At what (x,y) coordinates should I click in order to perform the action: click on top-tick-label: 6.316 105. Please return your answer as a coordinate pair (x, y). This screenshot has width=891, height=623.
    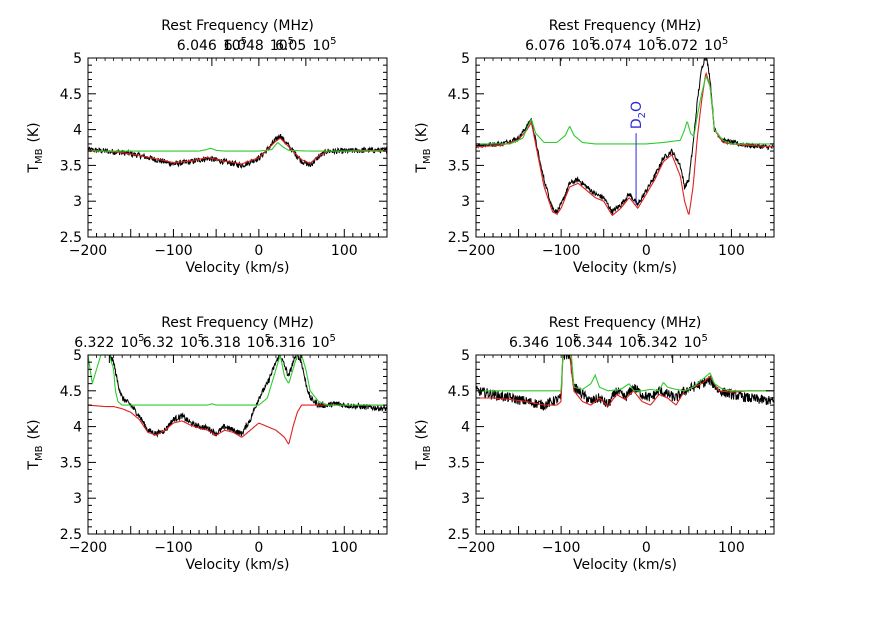
    Looking at the image, I should click on (301, 342).